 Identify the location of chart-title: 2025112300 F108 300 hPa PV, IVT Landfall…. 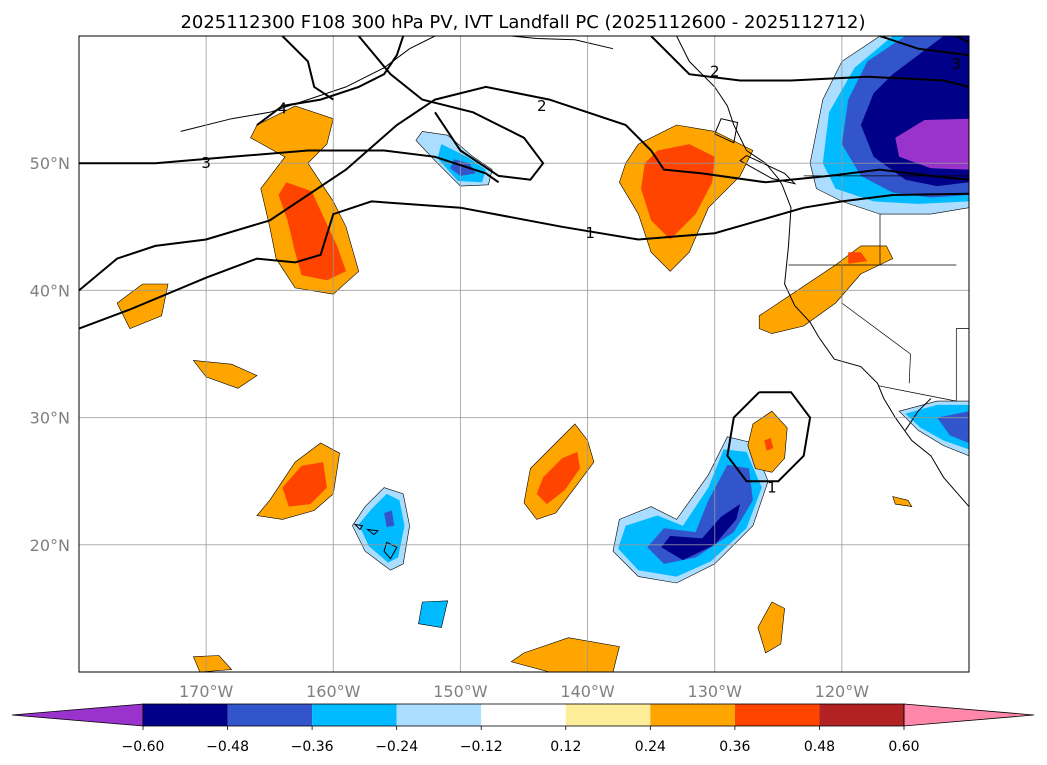
(522, 22).